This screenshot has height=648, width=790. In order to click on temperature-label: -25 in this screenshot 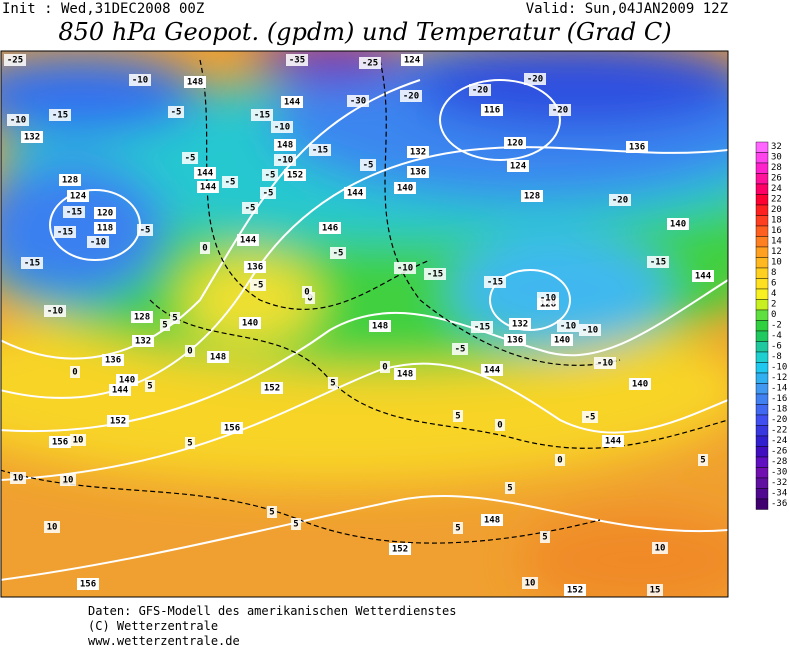, I will do `click(15, 60)`.